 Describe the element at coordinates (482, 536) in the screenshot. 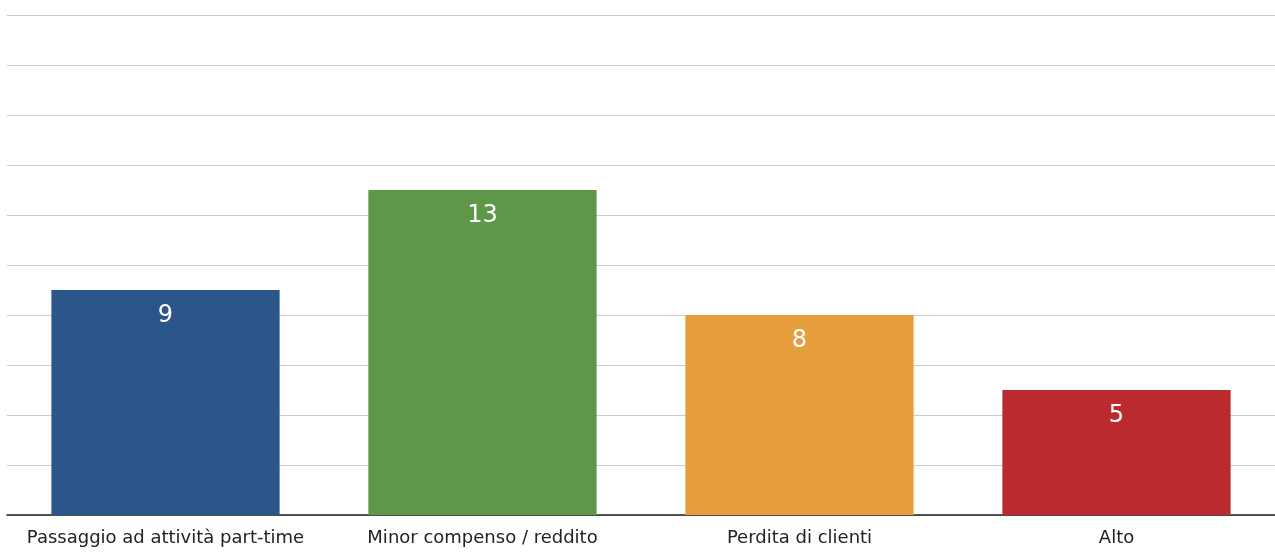

I see `x-tick-label: Minor compenso / reddito` at that location.